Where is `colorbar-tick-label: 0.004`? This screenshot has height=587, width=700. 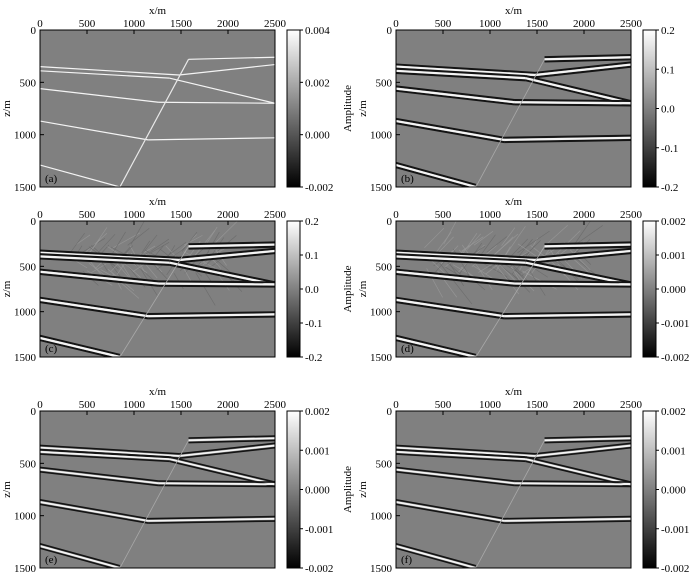
colorbar-tick-label: 0.004 is located at coordinates (317, 31).